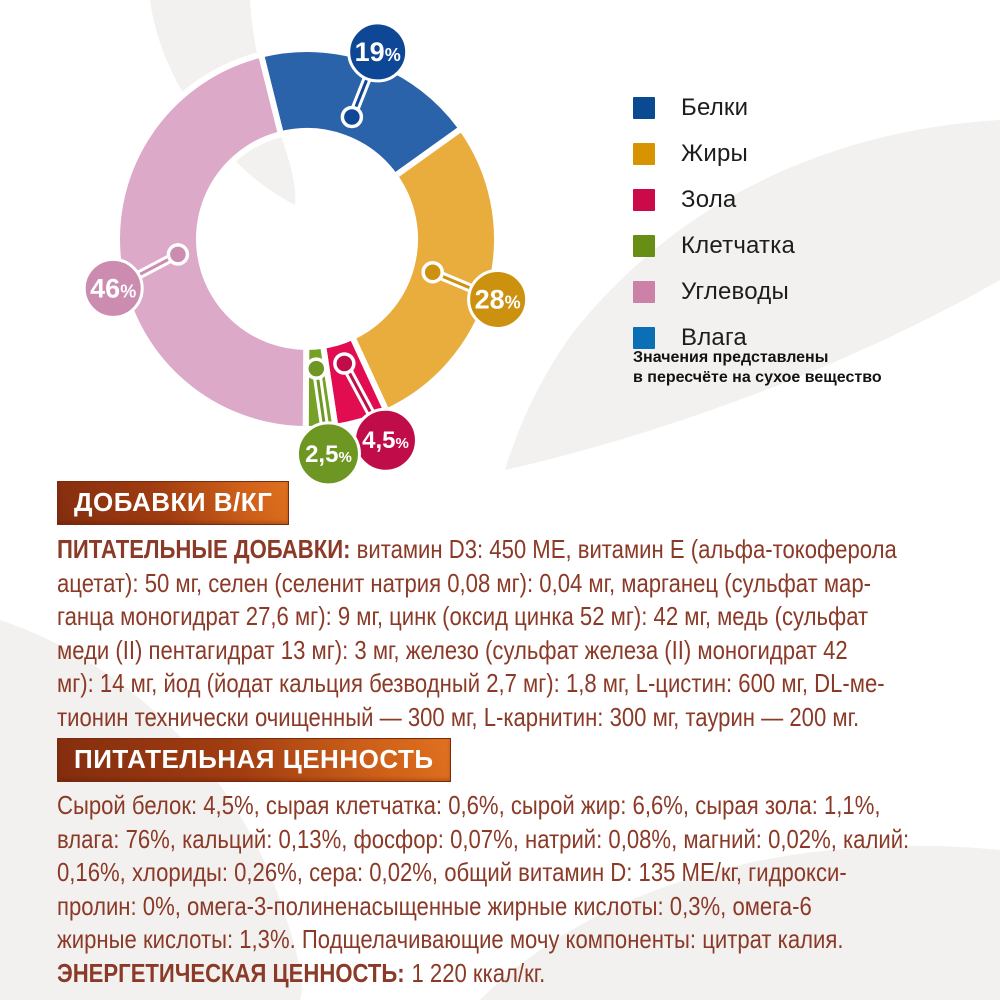 Image resolution: width=1000 pixels, height=1000 pixels. What do you see at coordinates (709, 199) in the screenshot?
I see `legend-label: Зола` at bounding box center [709, 199].